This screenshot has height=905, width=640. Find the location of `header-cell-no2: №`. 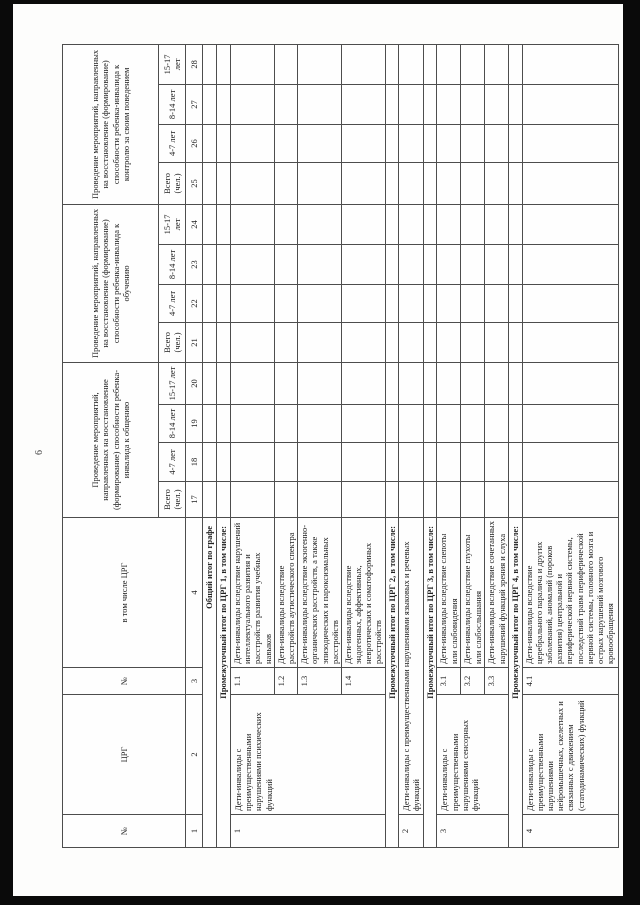

header-cell-no2: № is located at coordinates (124, 681).